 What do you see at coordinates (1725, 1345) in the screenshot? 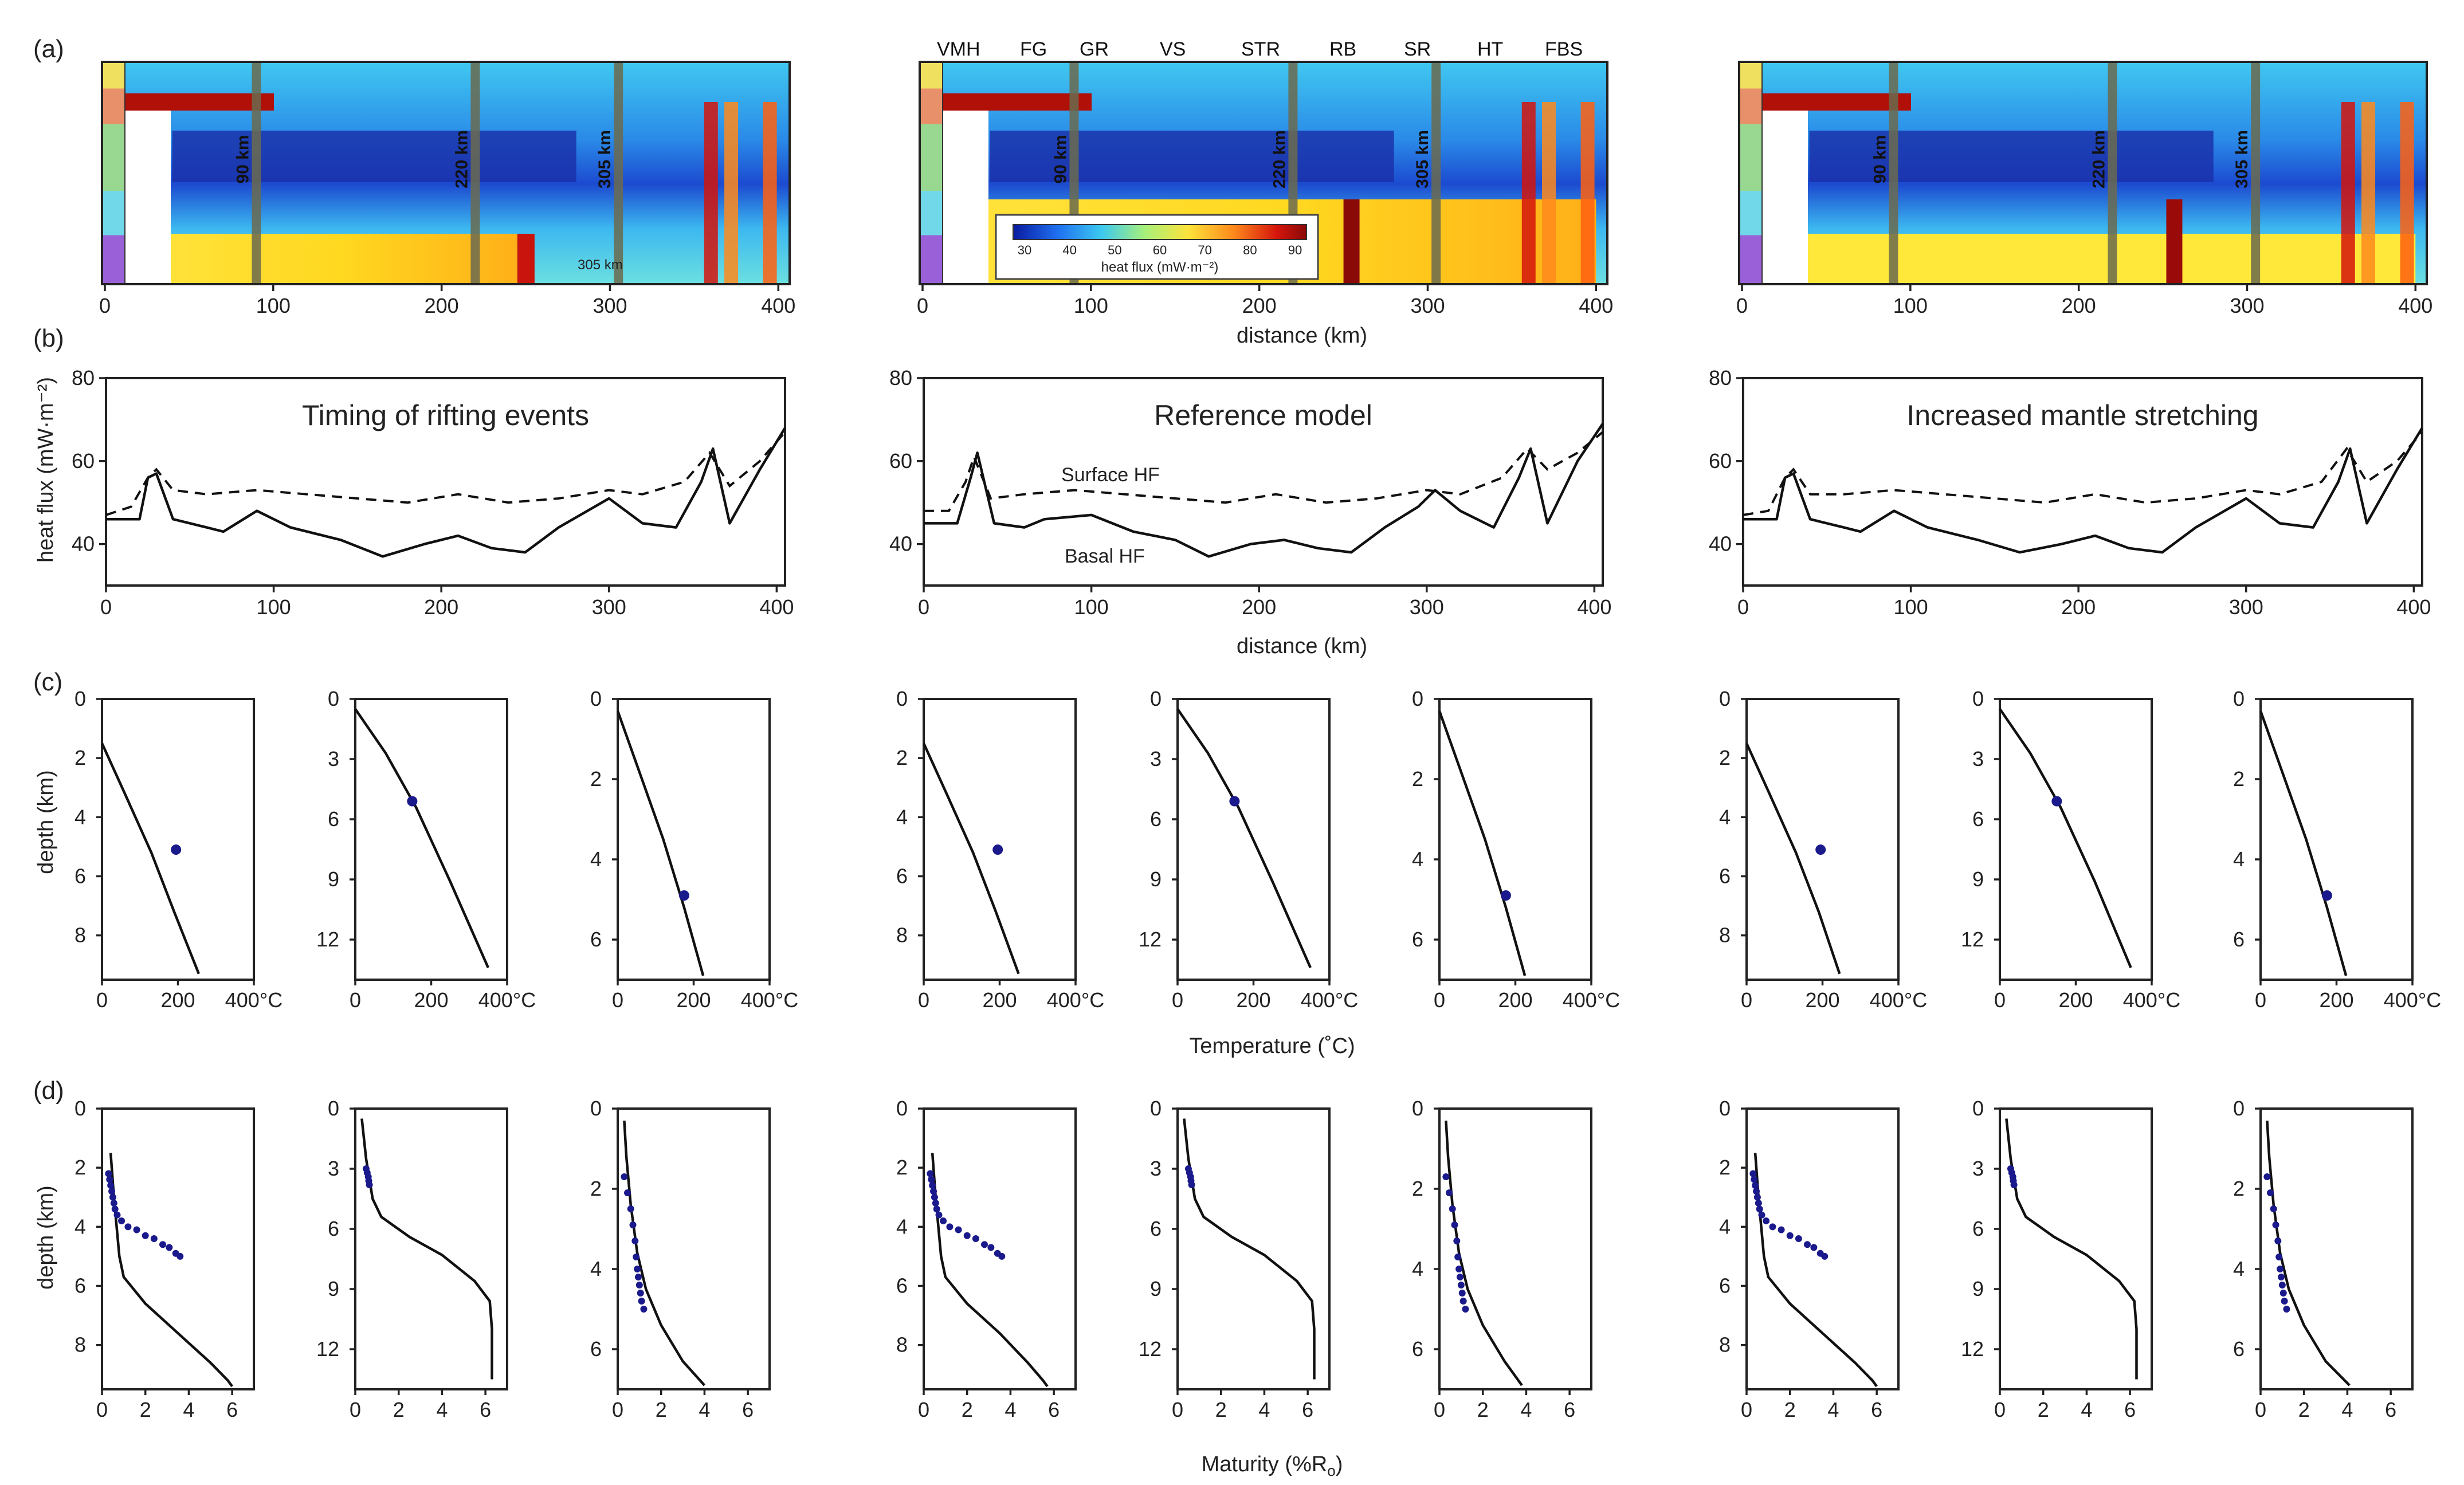
I see `y-tick-label: 8` at bounding box center [1725, 1345].